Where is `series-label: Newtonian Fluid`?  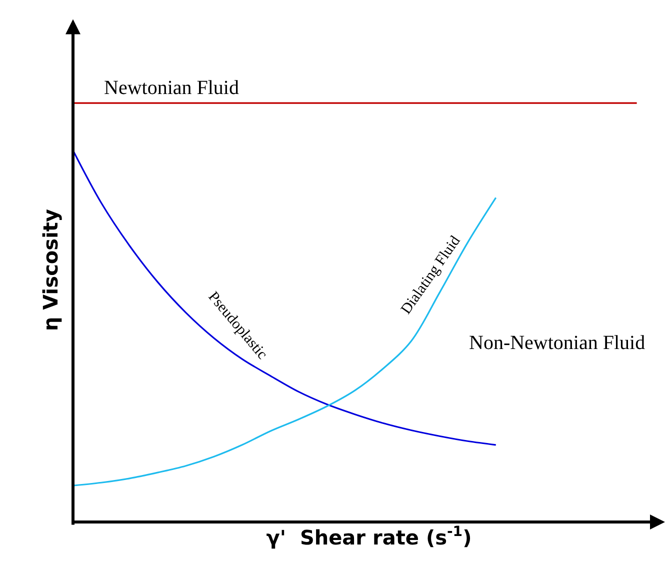 series-label: Newtonian Fluid is located at coordinates (171, 88).